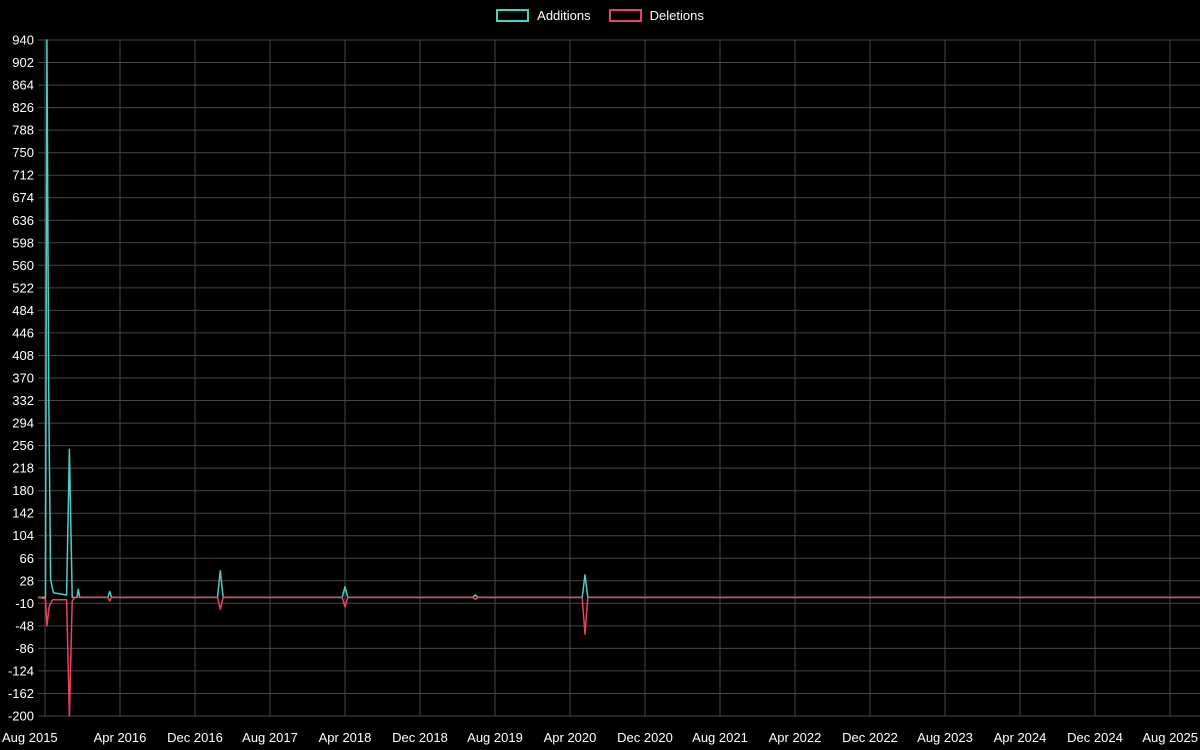 This screenshot has height=750, width=1200. Describe the element at coordinates (21, 693) in the screenshot. I see `y-tick-label: -162` at that location.